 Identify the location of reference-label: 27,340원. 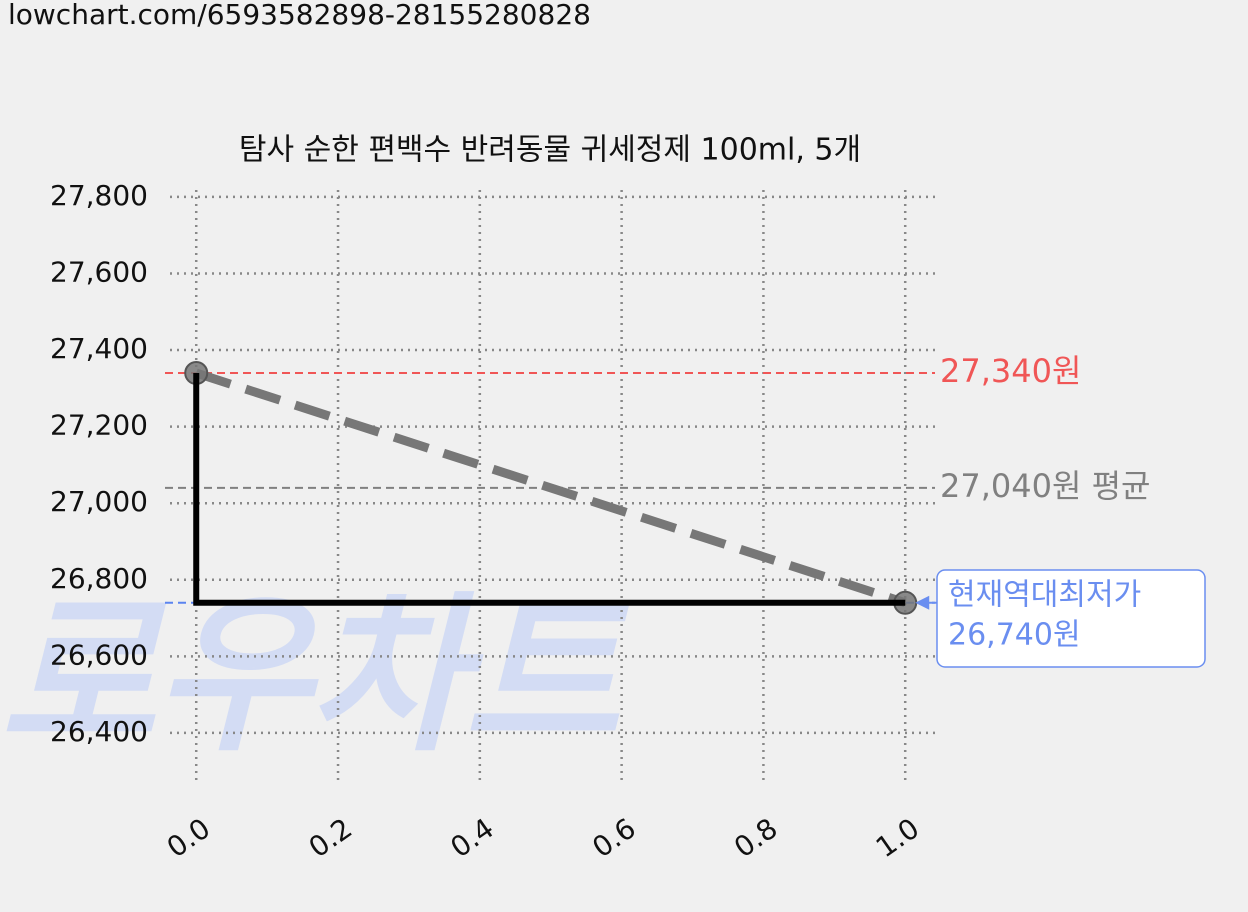
(1010, 371).